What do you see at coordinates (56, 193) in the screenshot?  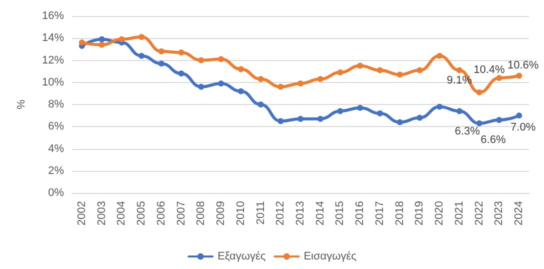 I see `y-tick-label: 0%` at bounding box center [56, 193].